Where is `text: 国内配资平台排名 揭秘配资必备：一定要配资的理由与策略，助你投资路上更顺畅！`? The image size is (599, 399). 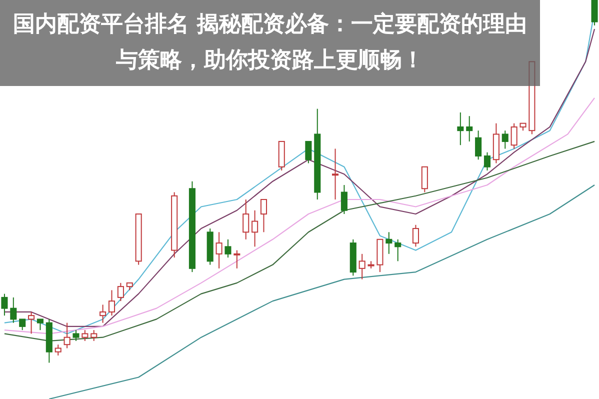
text: 国内配资平台排名 揭秘配资必备：一定要配资的理由与策略，助你投资路上更顺畅！ is located at coordinates (270, 42).